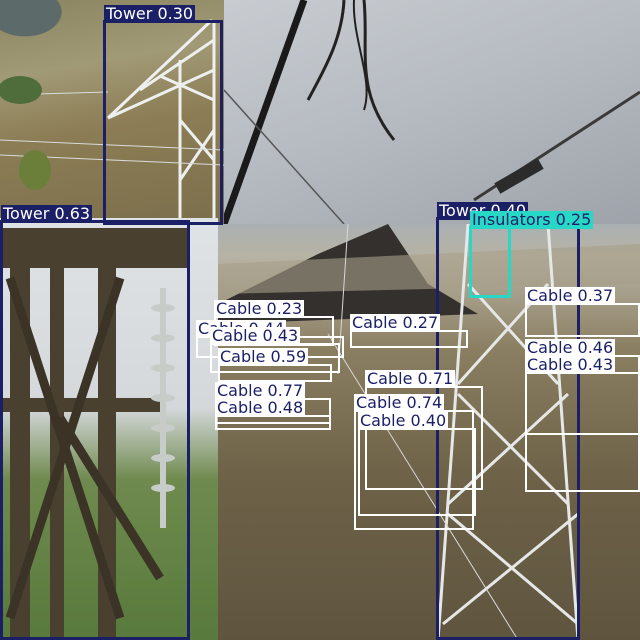 The image size is (640, 640). Describe the element at coordinates (395, 322) in the screenshot. I see `detection-label: Cable 0.27` at that location.